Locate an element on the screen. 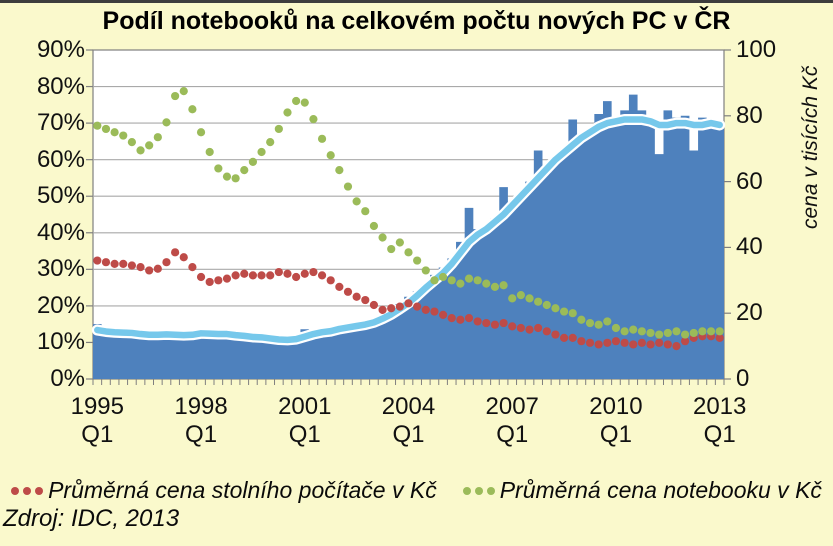  x-axis-tick-label: 1995 Q1 is located at coordinates (97, 421).